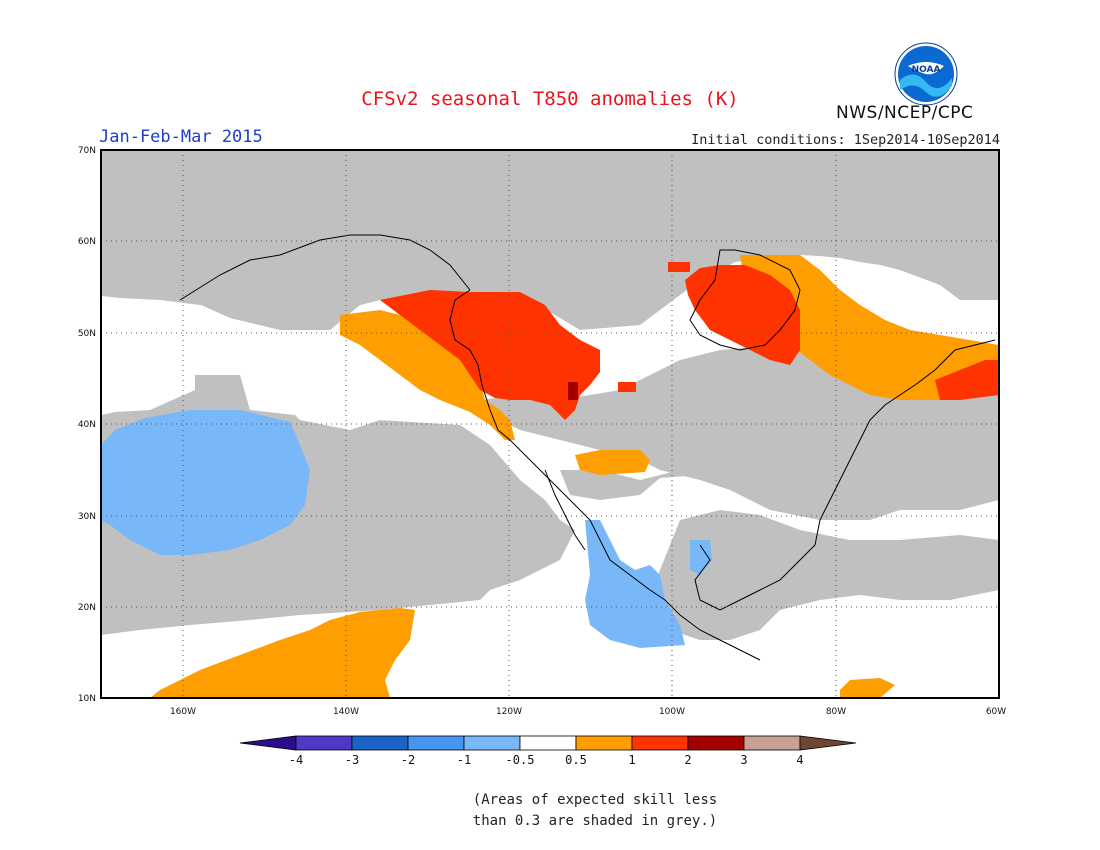  What do you see at coordinates (87, 608) in the screenshot?
I see `lat-tick-20n: 20N` at bounding box center [87, 608].